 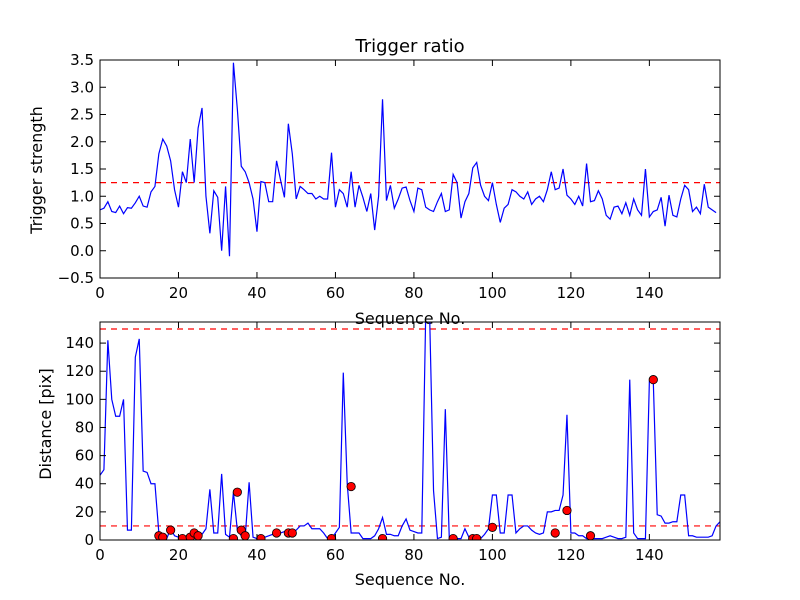 I want to click on y-tick-label: 2.5, so click(x=82, y=115).